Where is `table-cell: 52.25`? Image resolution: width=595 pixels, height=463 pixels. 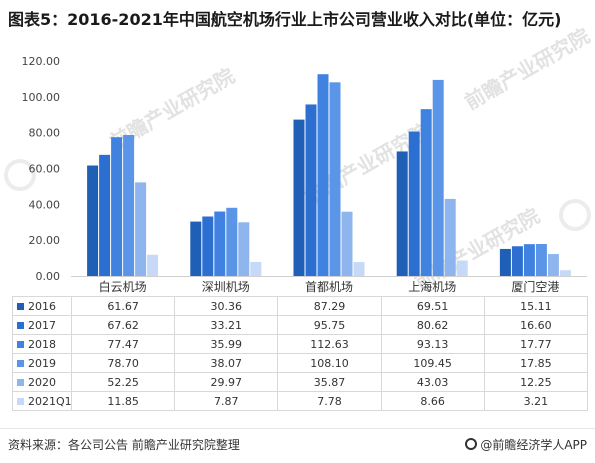 table-cell: 52.25 is located at coordinates (123, 382).